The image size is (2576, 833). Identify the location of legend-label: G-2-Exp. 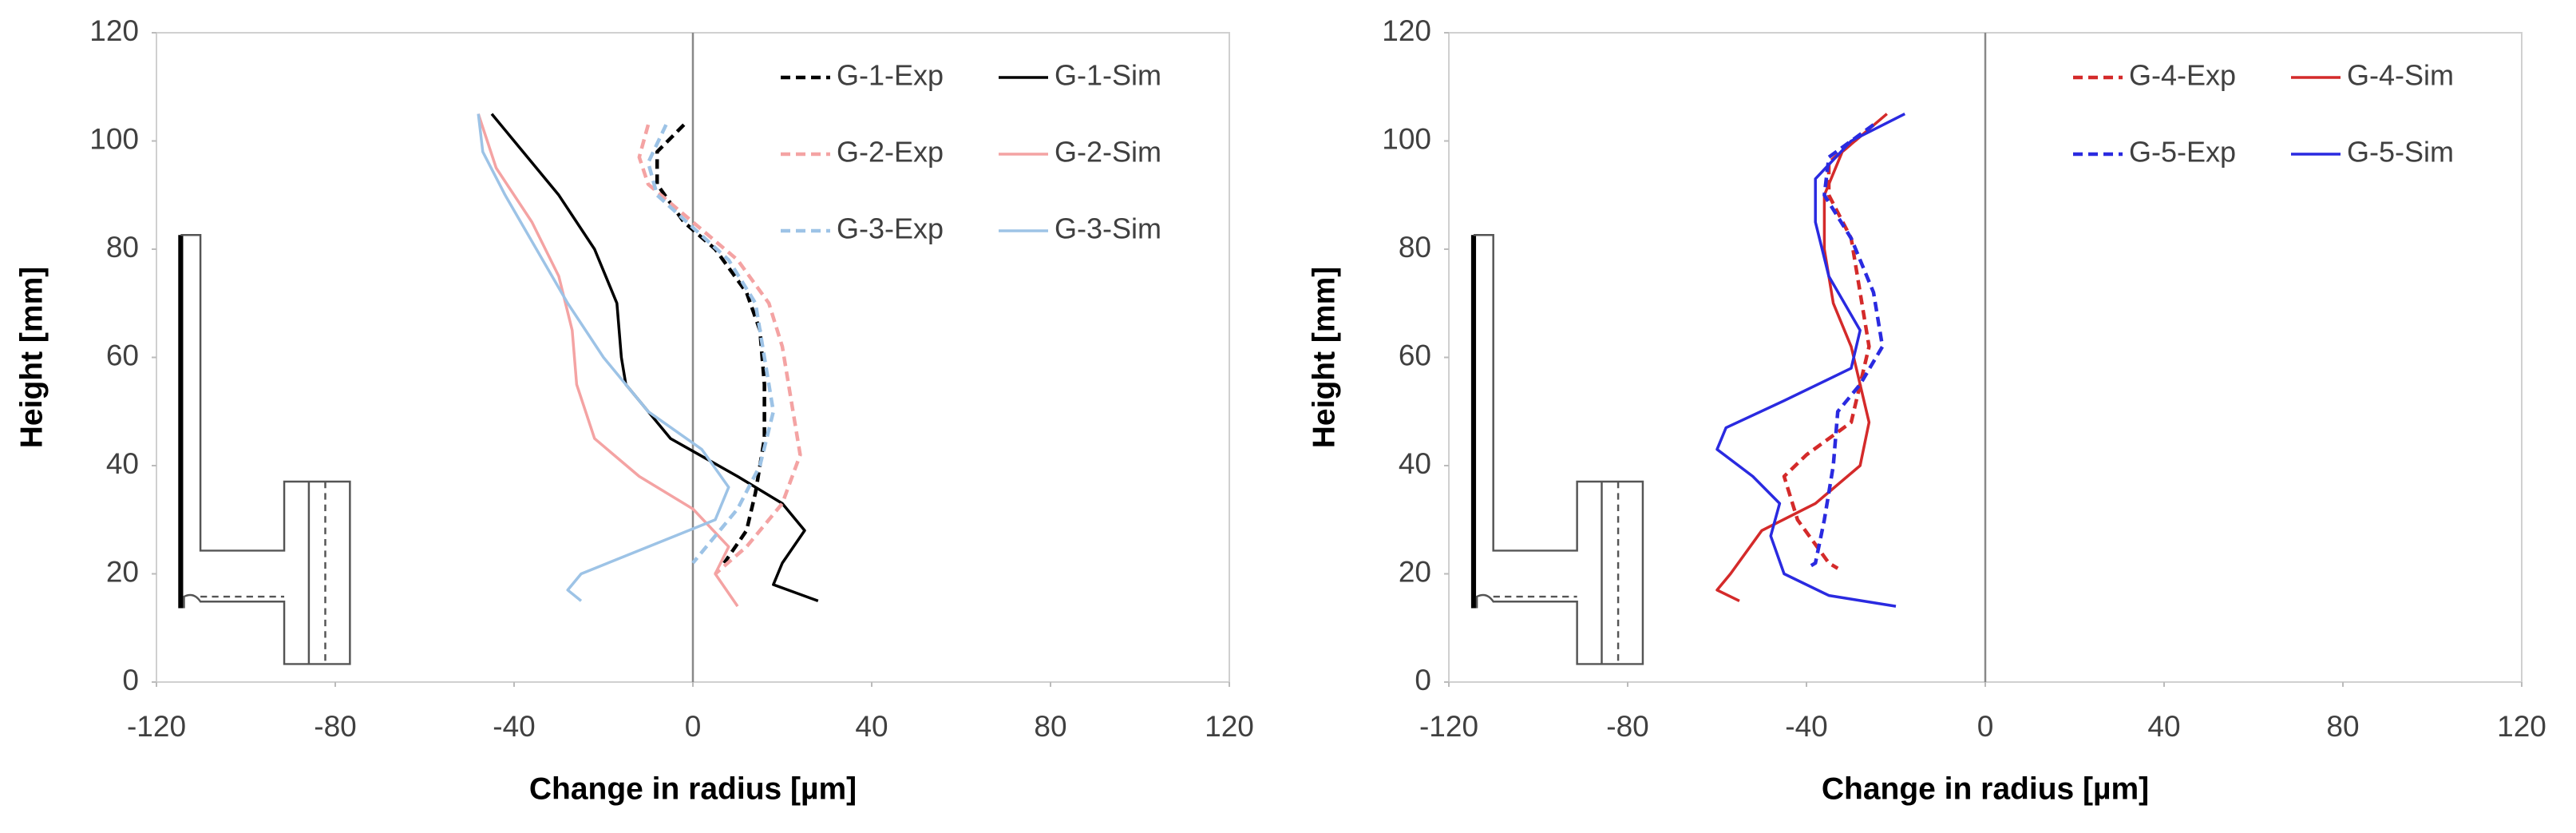
(890, 152).